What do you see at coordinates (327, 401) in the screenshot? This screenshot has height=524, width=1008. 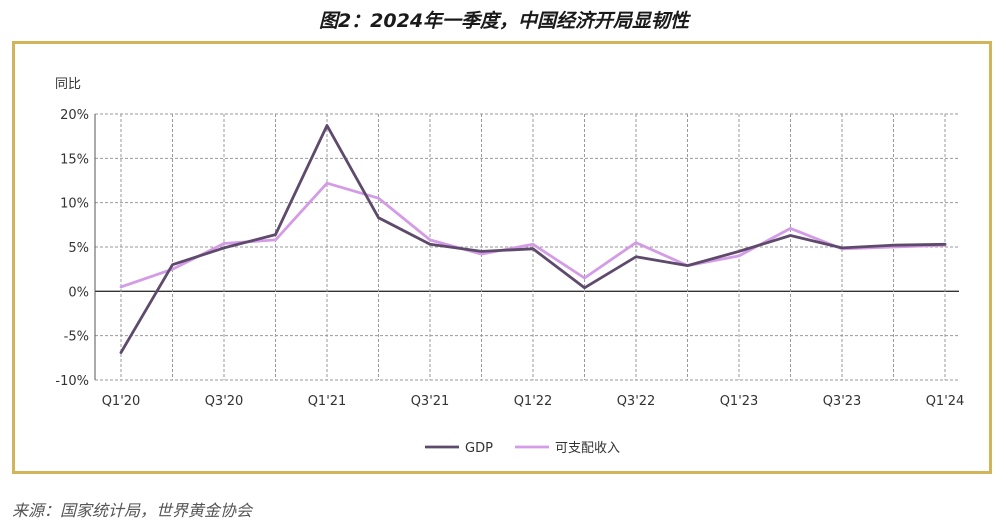 I see `x-tick-label: Q1'21` at bounding box center [327, 401].